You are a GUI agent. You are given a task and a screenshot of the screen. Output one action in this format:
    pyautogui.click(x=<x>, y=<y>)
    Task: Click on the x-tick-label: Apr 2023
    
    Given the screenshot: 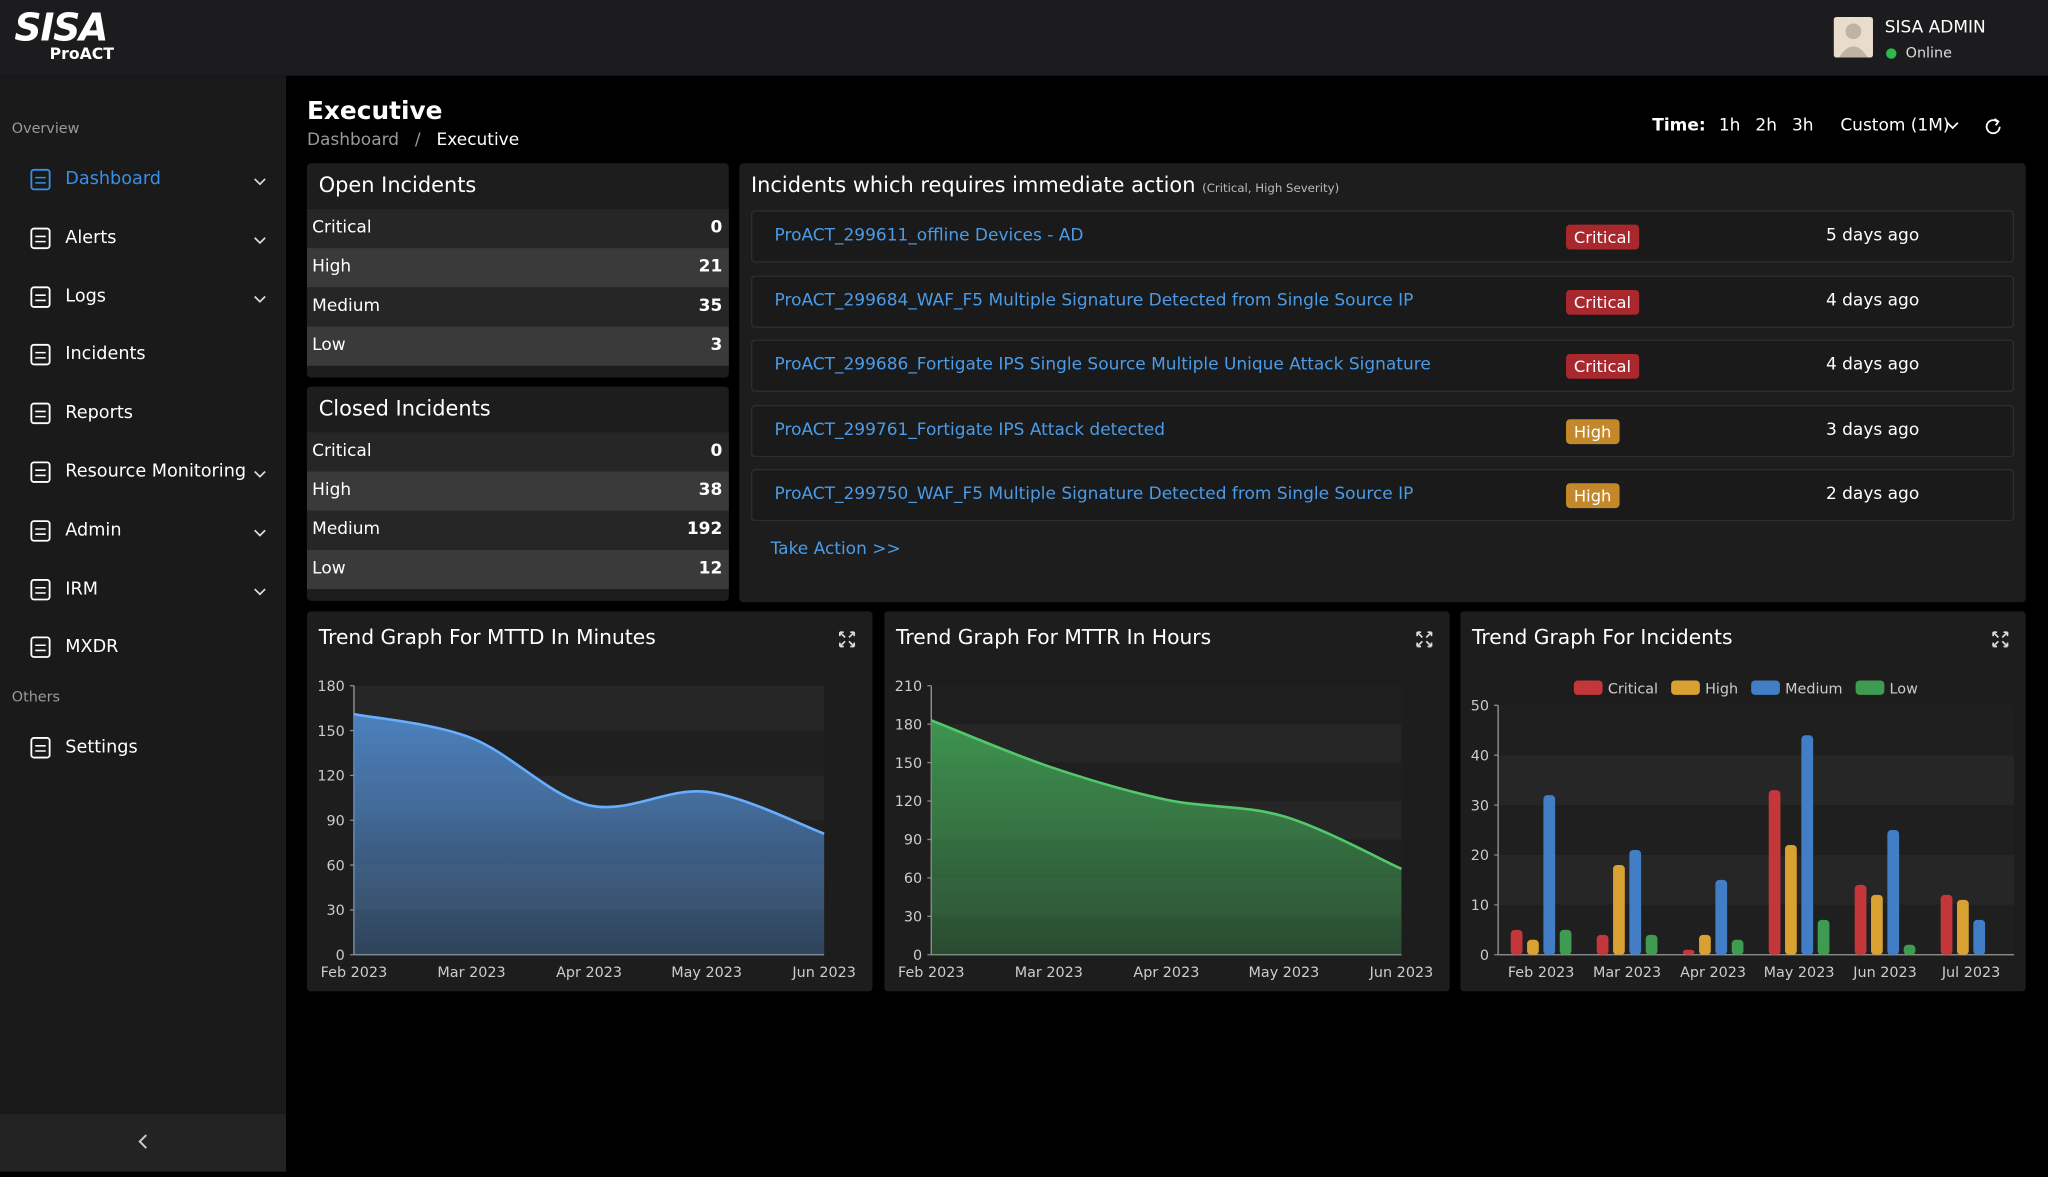 What is the action you would take?
    pyautogui.click(x=1713, y=973)
    